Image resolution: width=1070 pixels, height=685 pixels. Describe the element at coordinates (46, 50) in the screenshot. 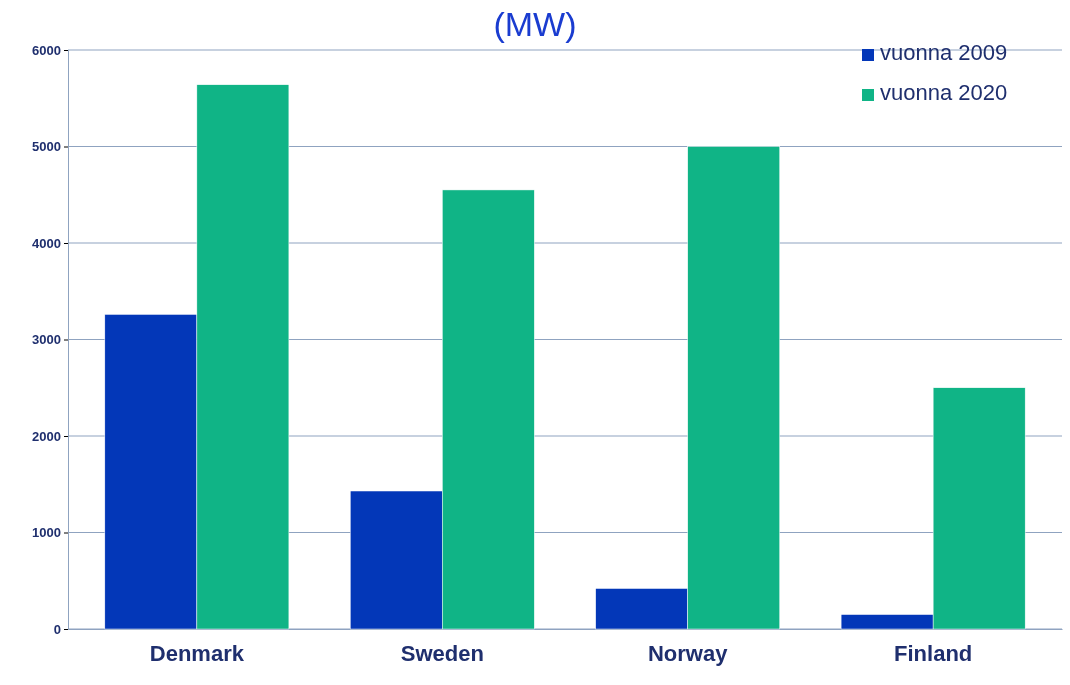

I see `y-tick-label: 6000` at that location.